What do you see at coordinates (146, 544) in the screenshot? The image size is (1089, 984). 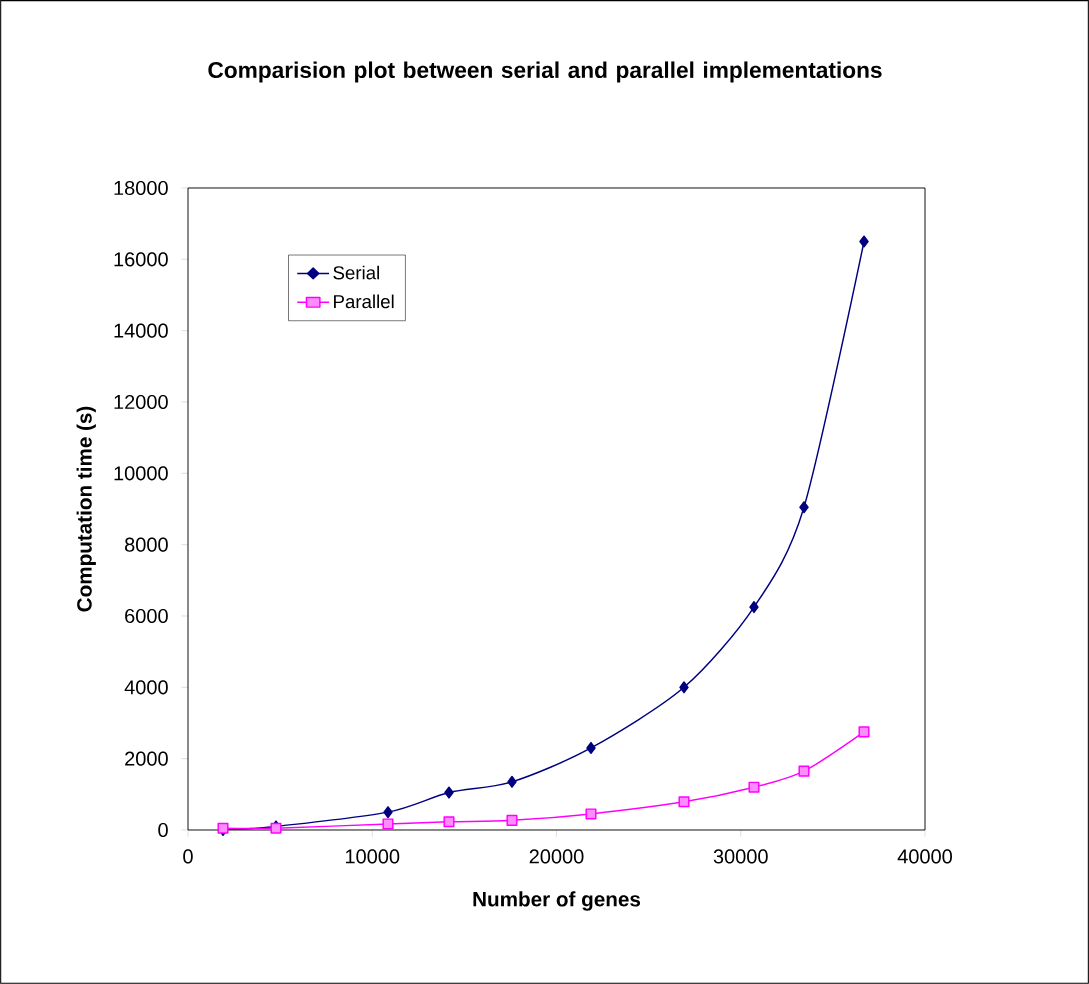 I see `y-tick-label: 8000` at bounding box center [146, 544].